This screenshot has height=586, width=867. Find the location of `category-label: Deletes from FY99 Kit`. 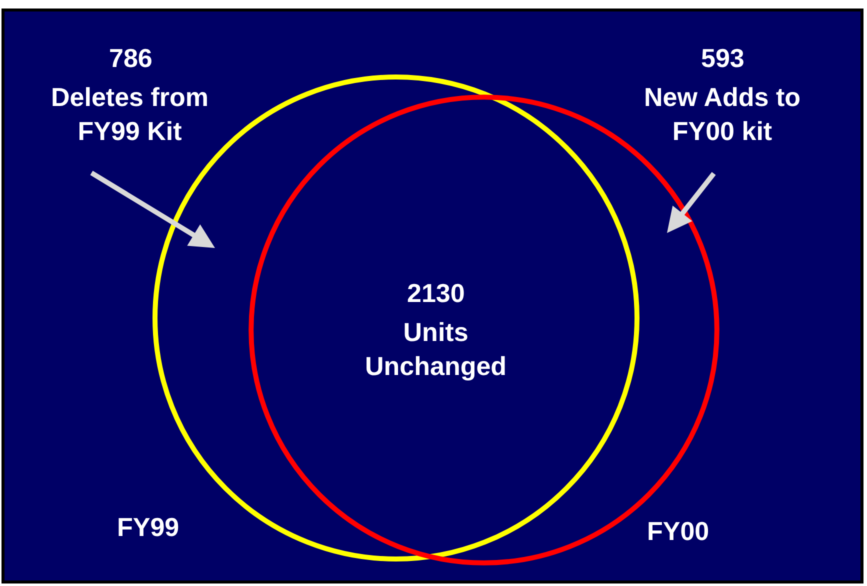

category-label: Deletes from FY99 Kit is located at coordinates (129, 114).